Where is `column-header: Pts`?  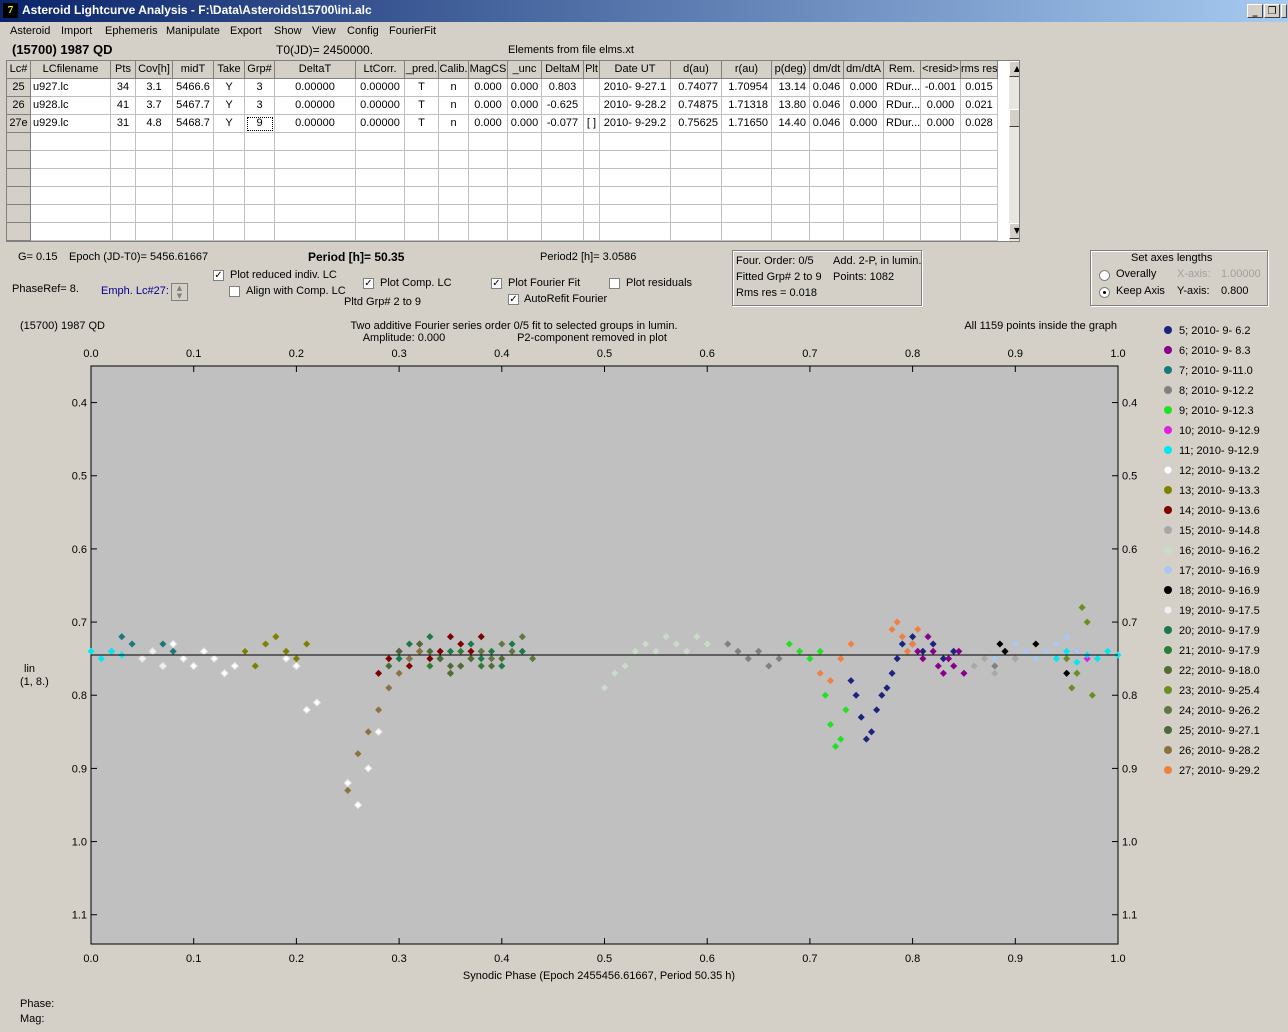 column-header: Pts is located at coordinates (123, 70).